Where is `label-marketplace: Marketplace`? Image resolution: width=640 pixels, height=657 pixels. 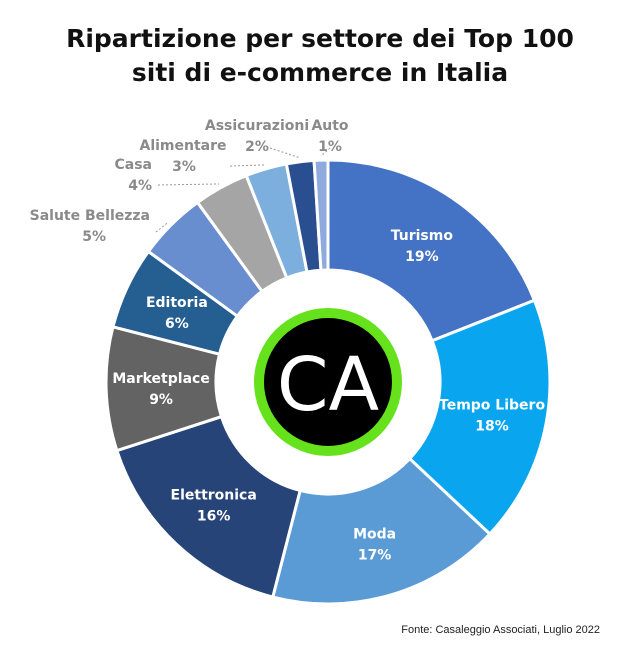
label-marketplace: Marketplace is located at coordinates (160, 379).